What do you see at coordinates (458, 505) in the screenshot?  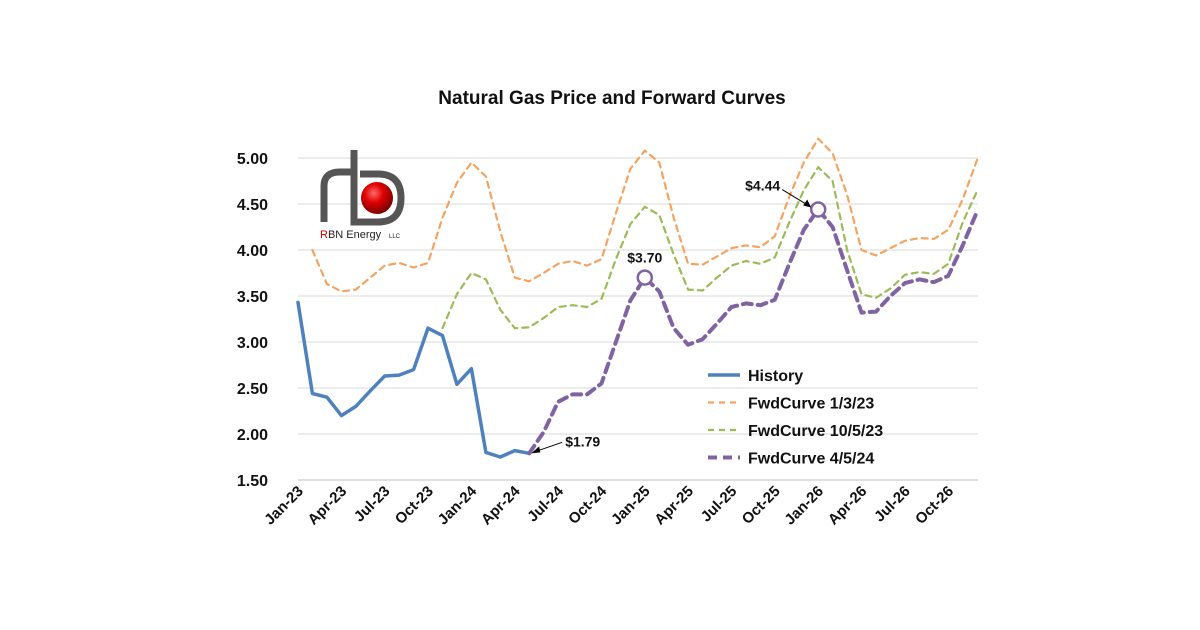 I see `x-tick-label: Jan-24` at bounding box center [458, 505].